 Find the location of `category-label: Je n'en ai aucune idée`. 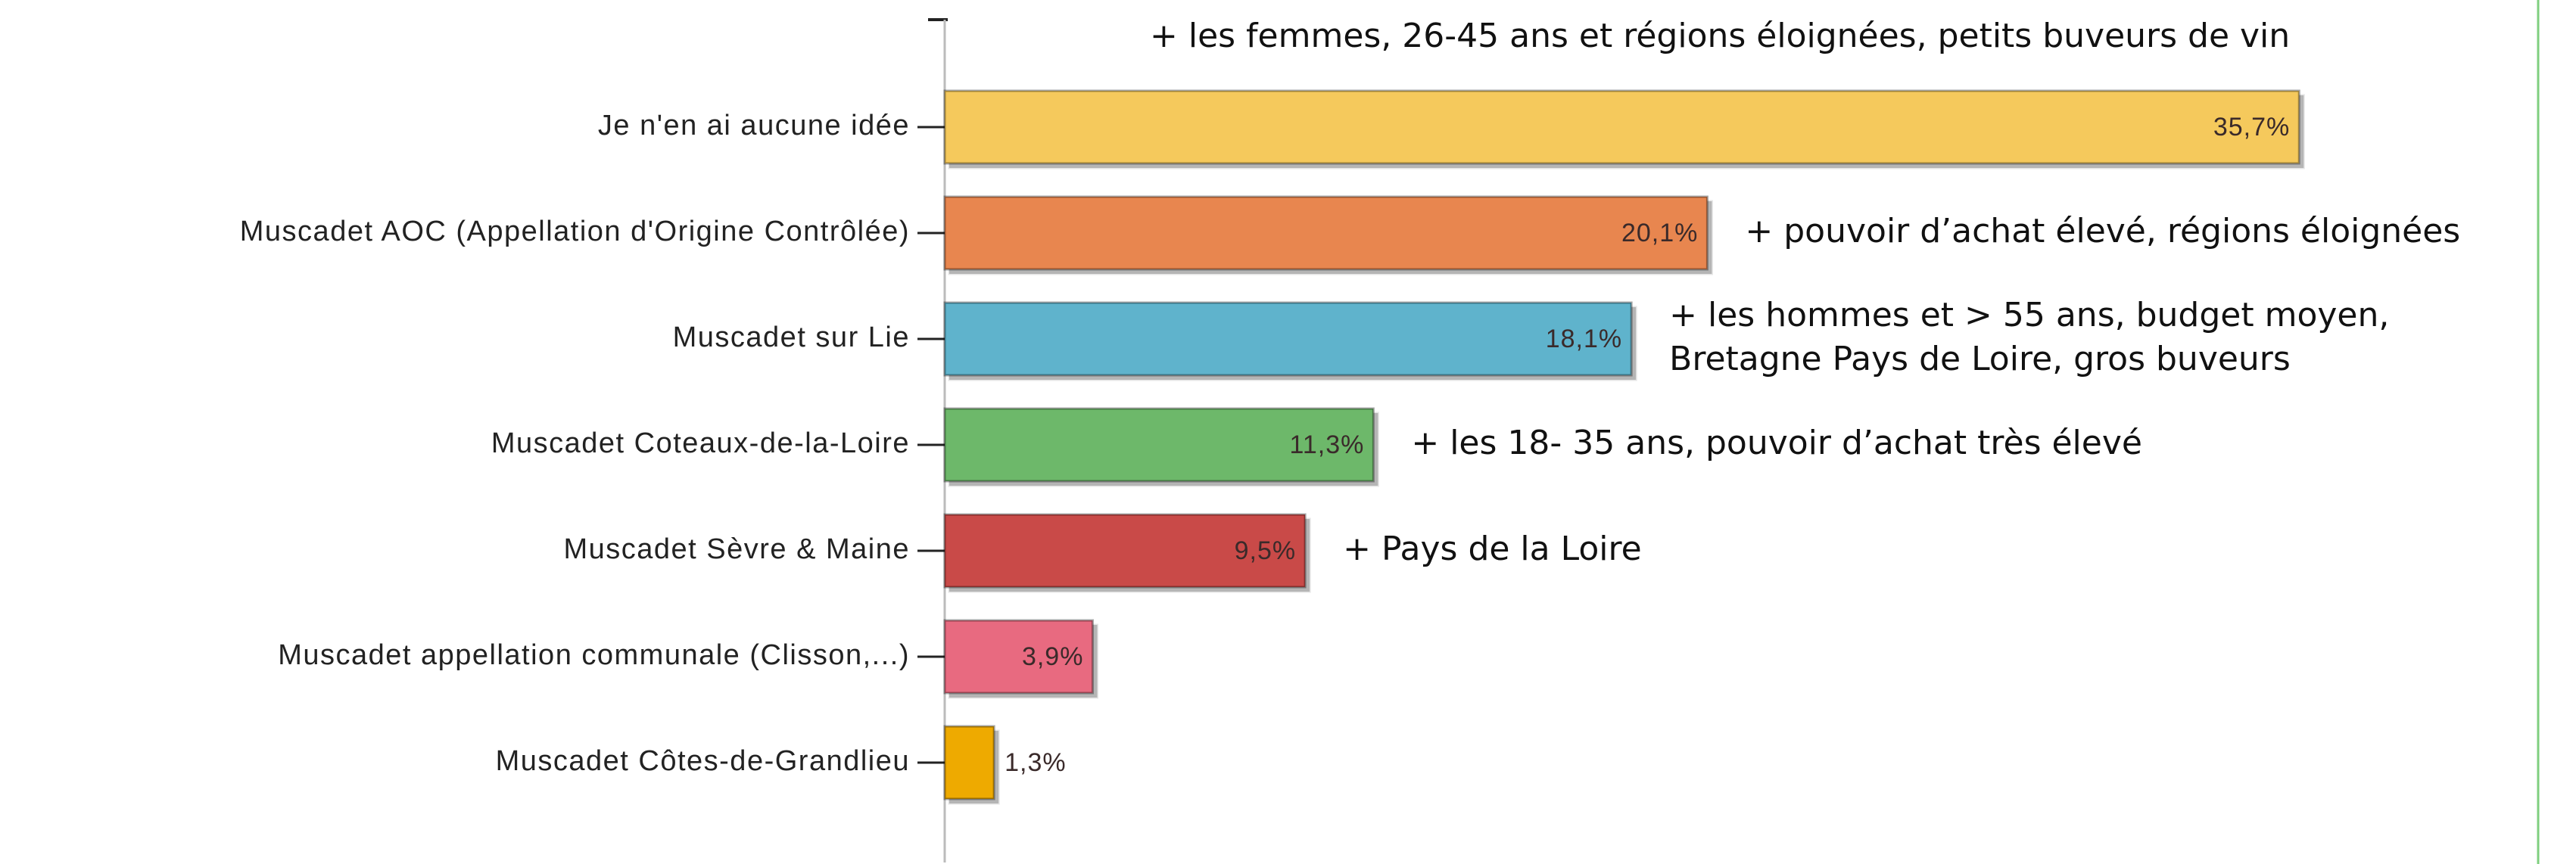

category-label: Je n'en ai aucune idée is located at coordinates (754, 125).